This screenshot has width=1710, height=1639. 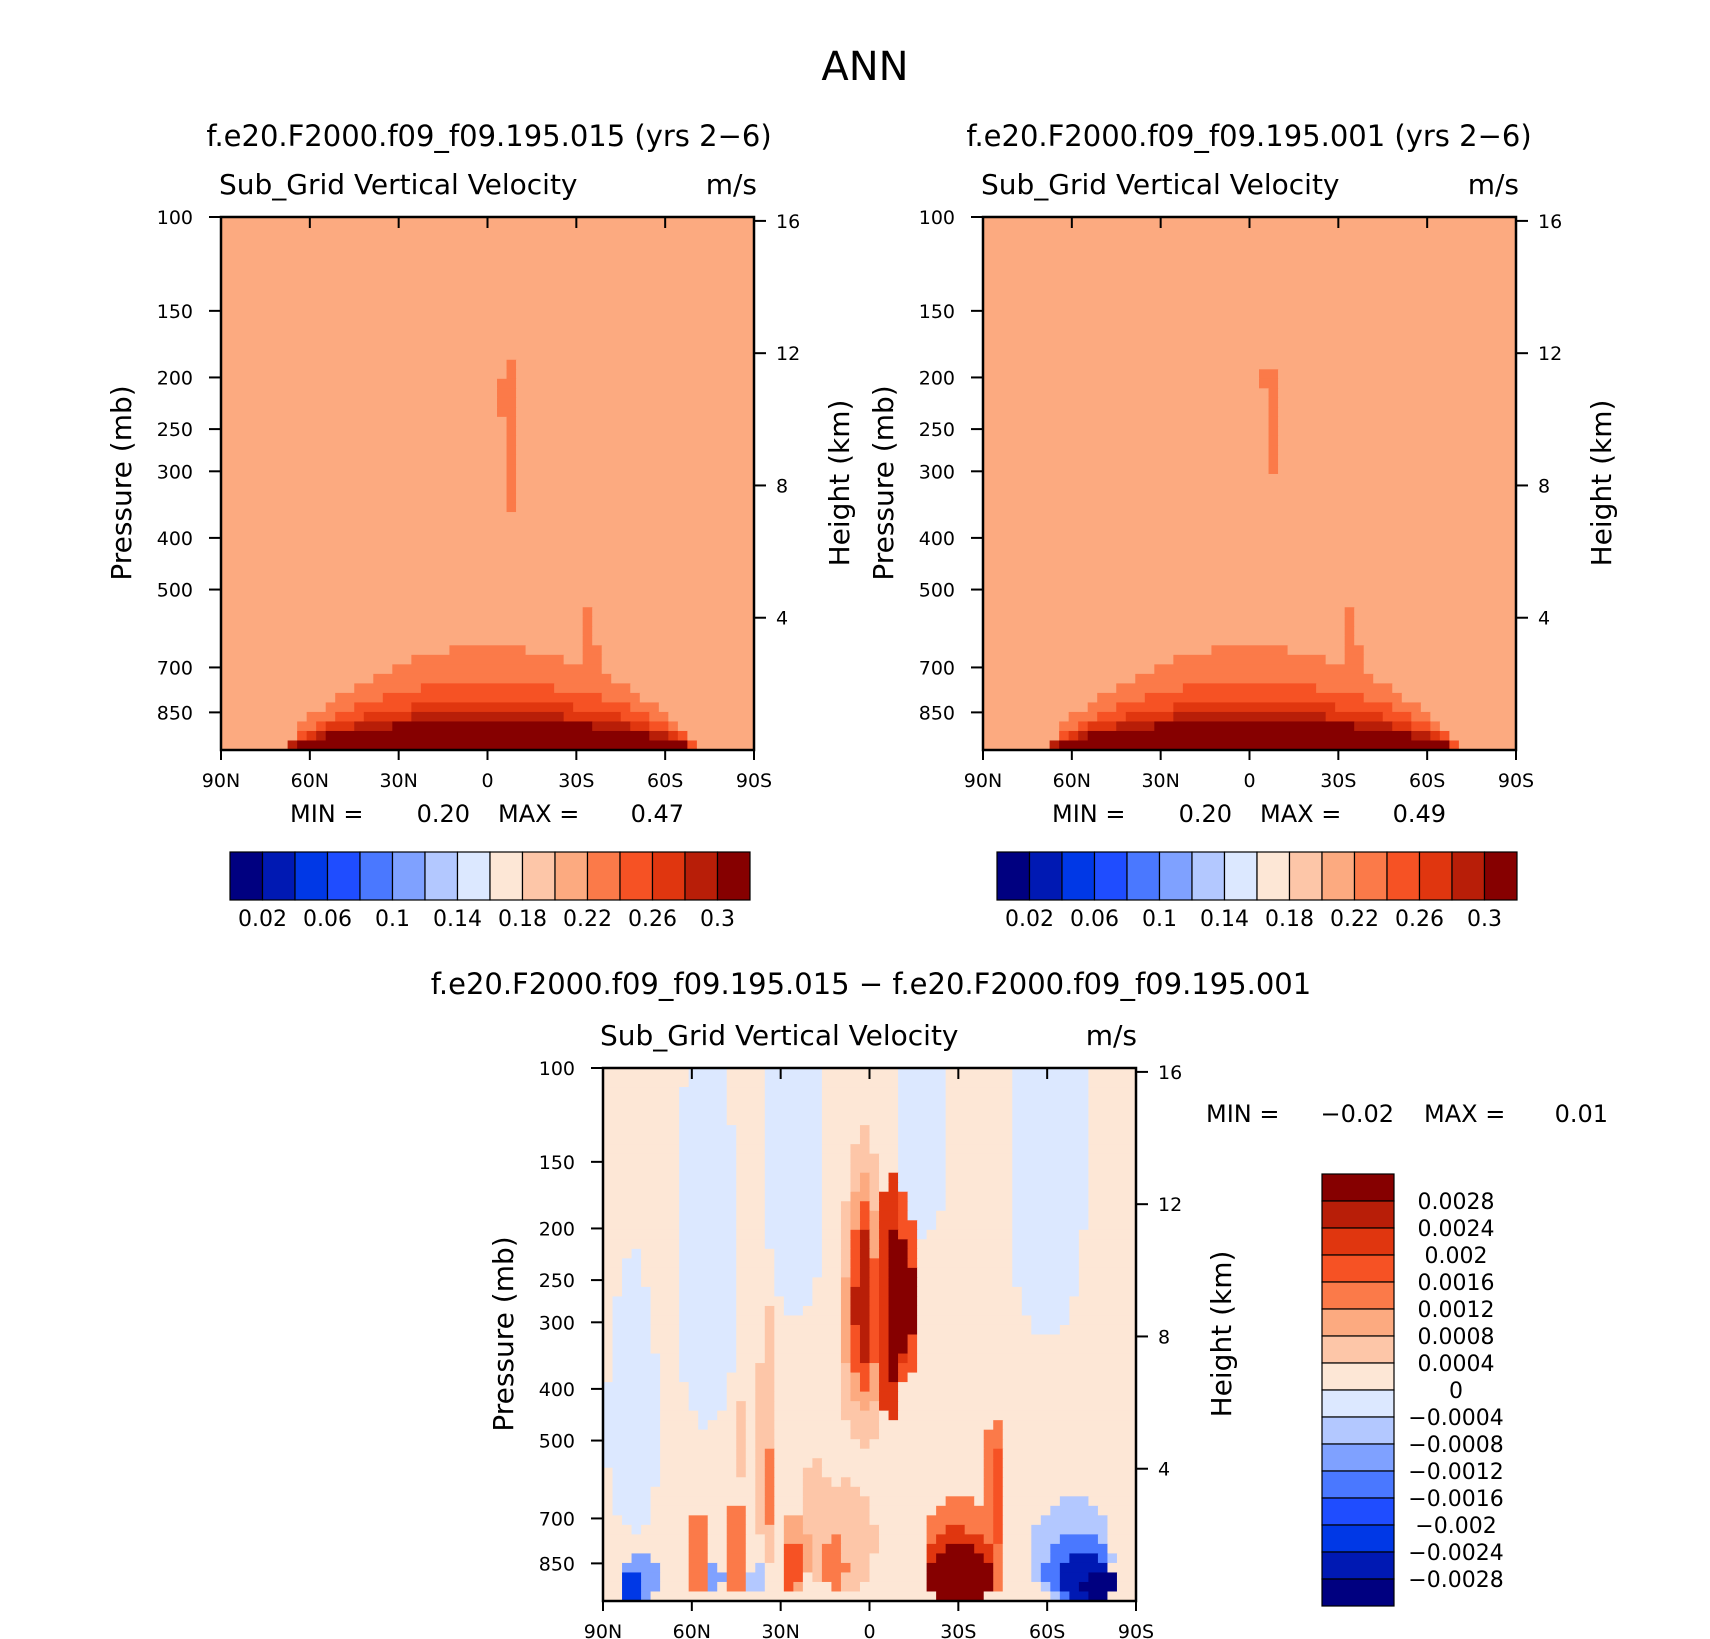 I want to click on height-tick-label: 12, so click(x=1170, y=1205).